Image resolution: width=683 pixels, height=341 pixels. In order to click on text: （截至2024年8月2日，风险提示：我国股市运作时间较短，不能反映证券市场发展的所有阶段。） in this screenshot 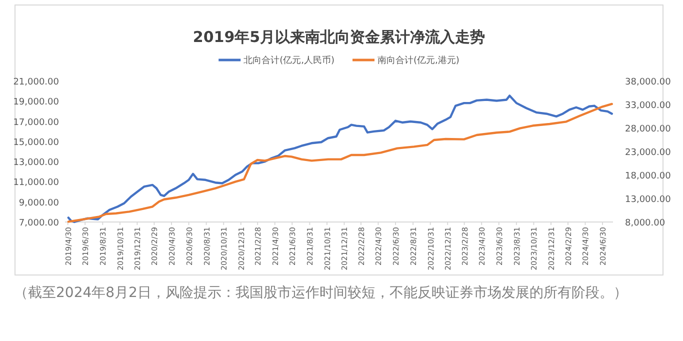, I will do `click(321, 293)`.